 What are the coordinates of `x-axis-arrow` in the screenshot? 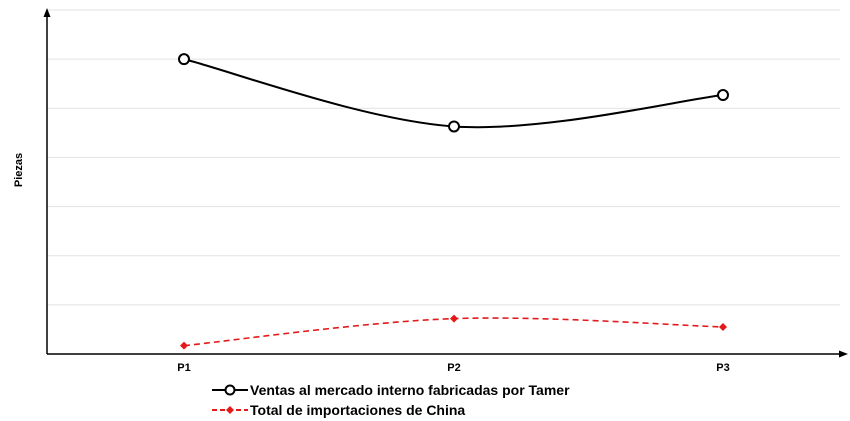 It's located at (843, 354).